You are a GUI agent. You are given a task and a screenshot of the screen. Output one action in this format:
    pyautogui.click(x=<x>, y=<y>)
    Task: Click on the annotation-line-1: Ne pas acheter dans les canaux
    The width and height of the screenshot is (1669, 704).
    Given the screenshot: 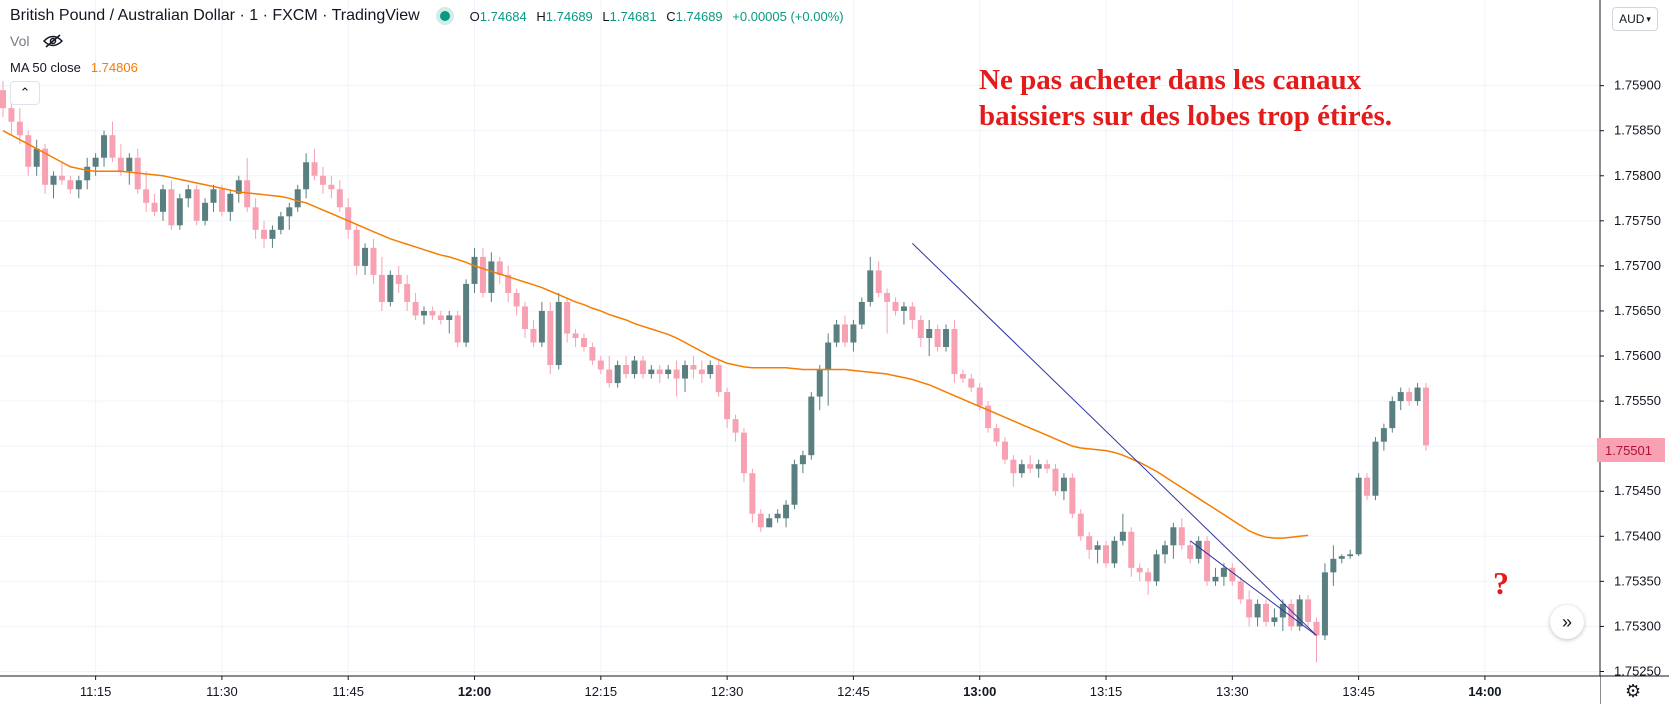 What is the action you would take?
    pyautogui.click(x=1170, y=80)
    